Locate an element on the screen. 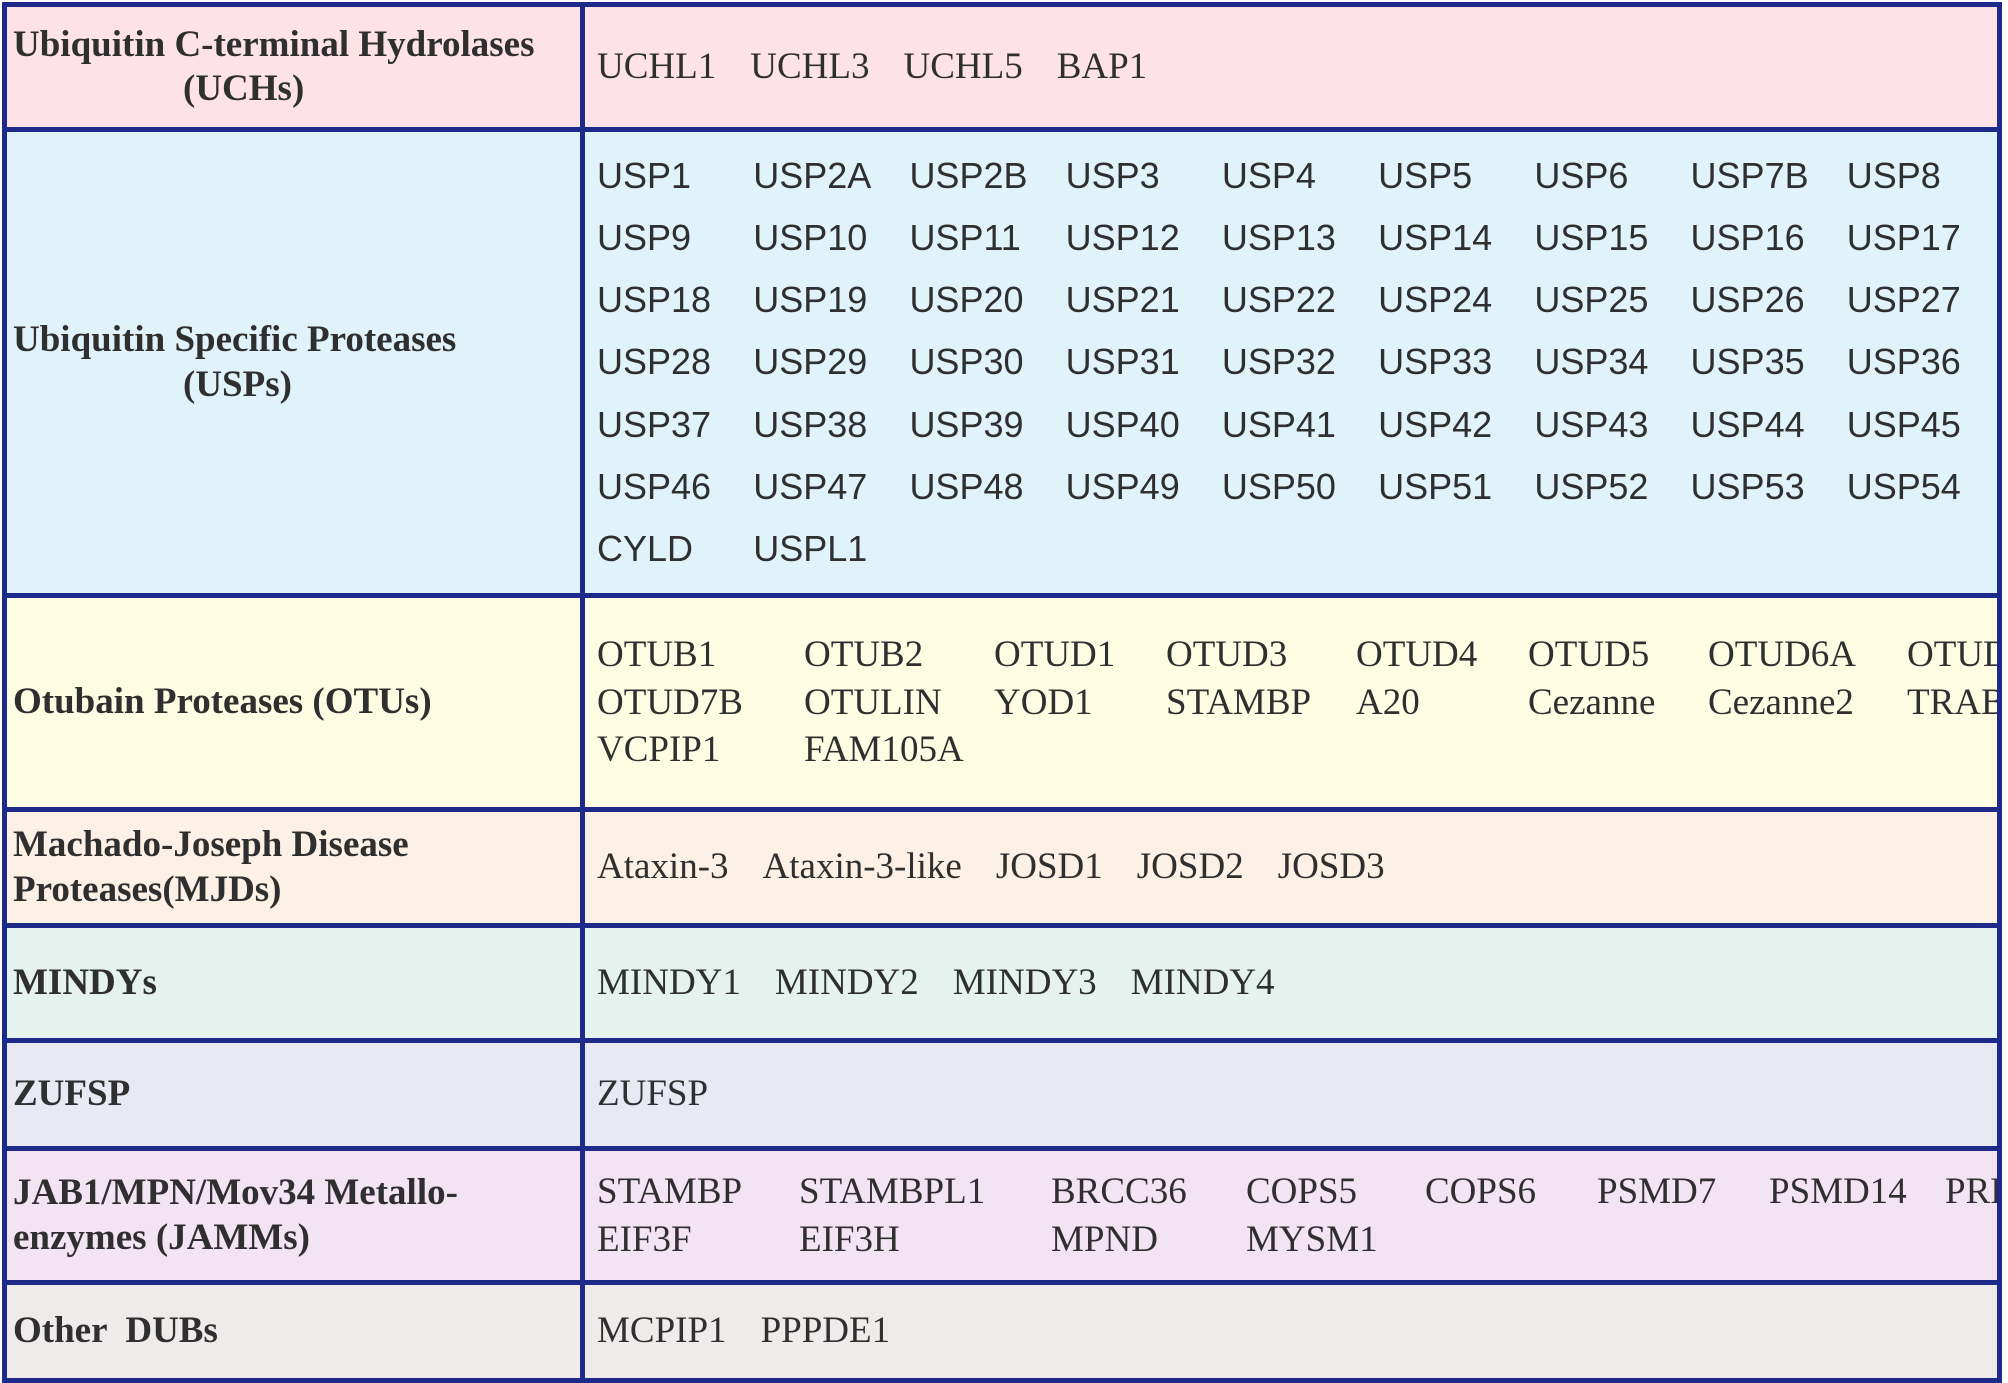  dub-member: USP16 is located at coordinates (1747, 237).